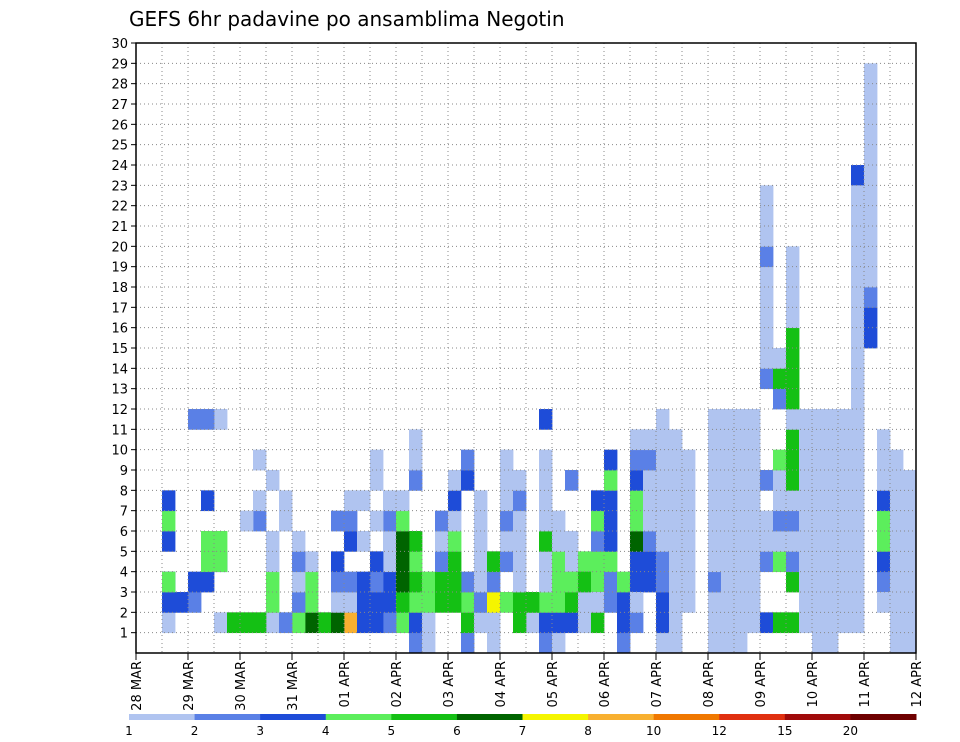  I want to click on y-tick-label: 7, so click(124, 512).